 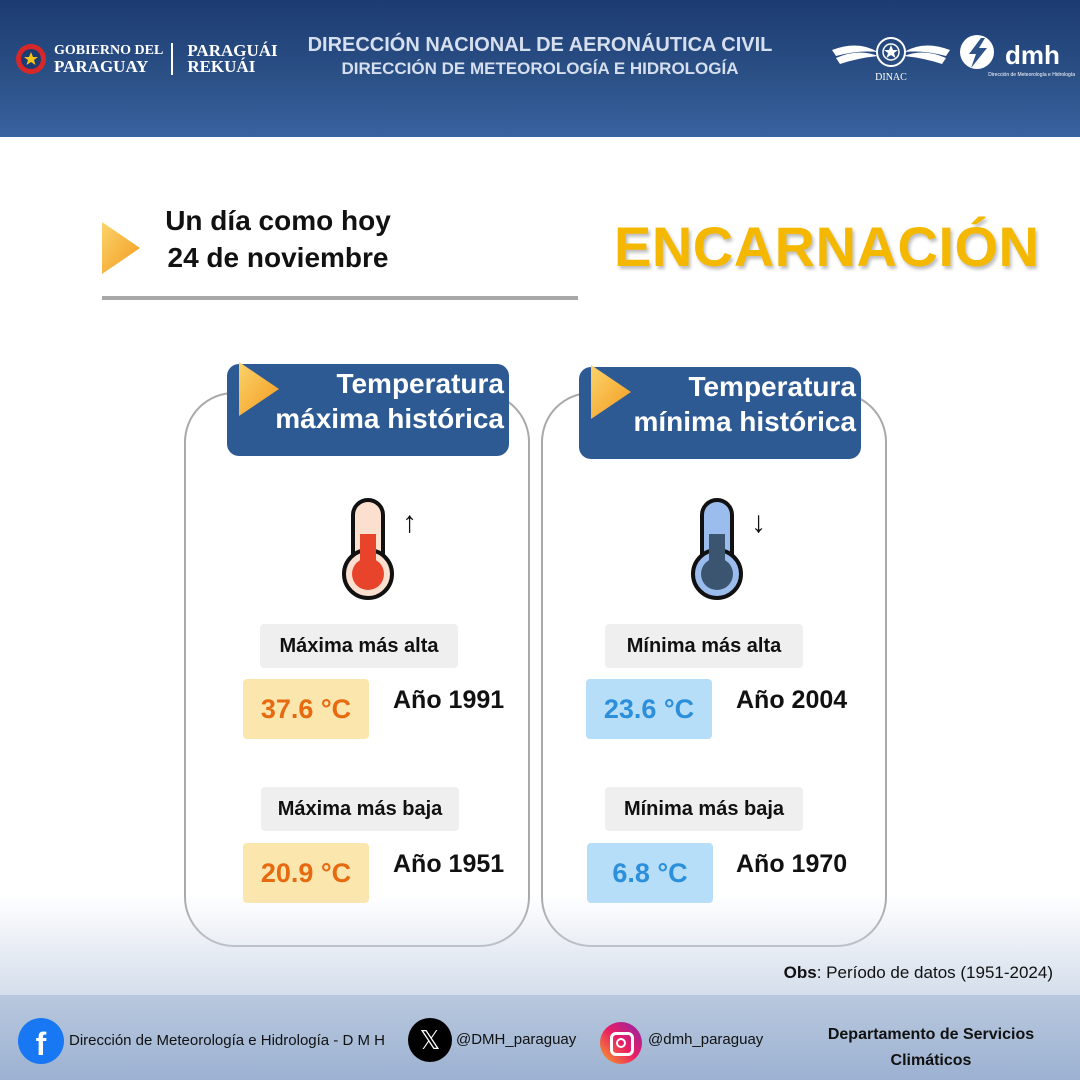 What do you see at coordinates (540, 947) in the screenshot?
I see `footer-fade` at bounding box center [540, 947].